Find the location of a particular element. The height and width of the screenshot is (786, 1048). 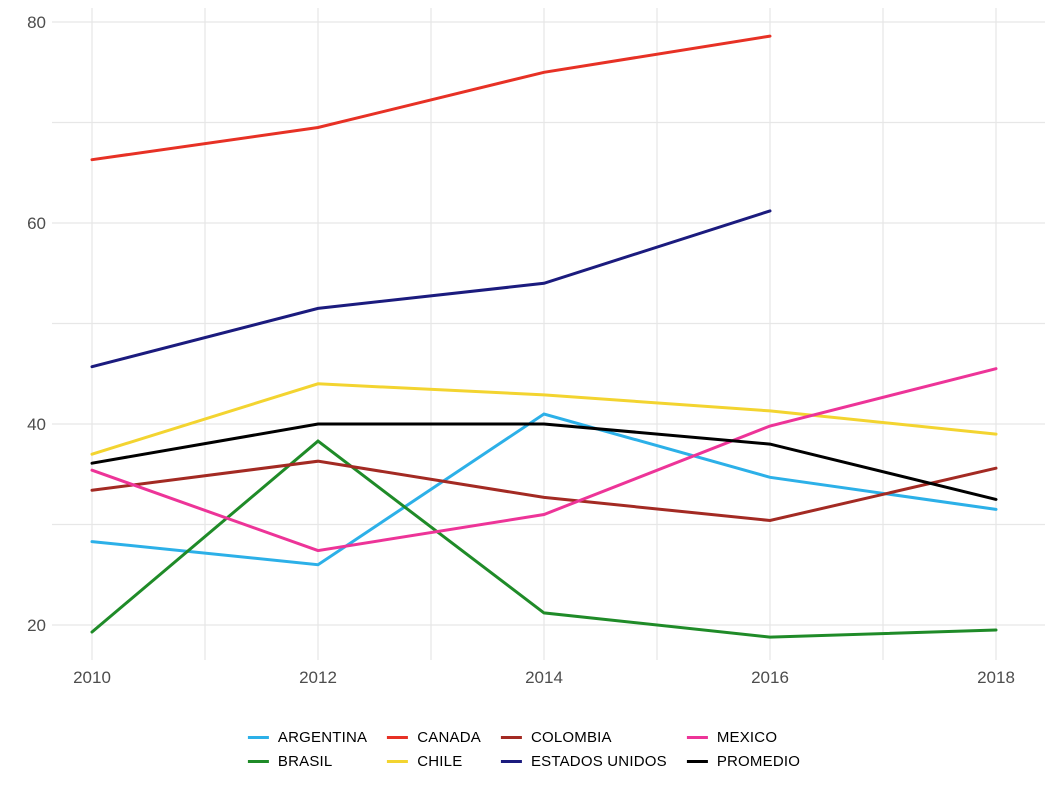

legend-label: CANADA is located at coordinates (449, 737).